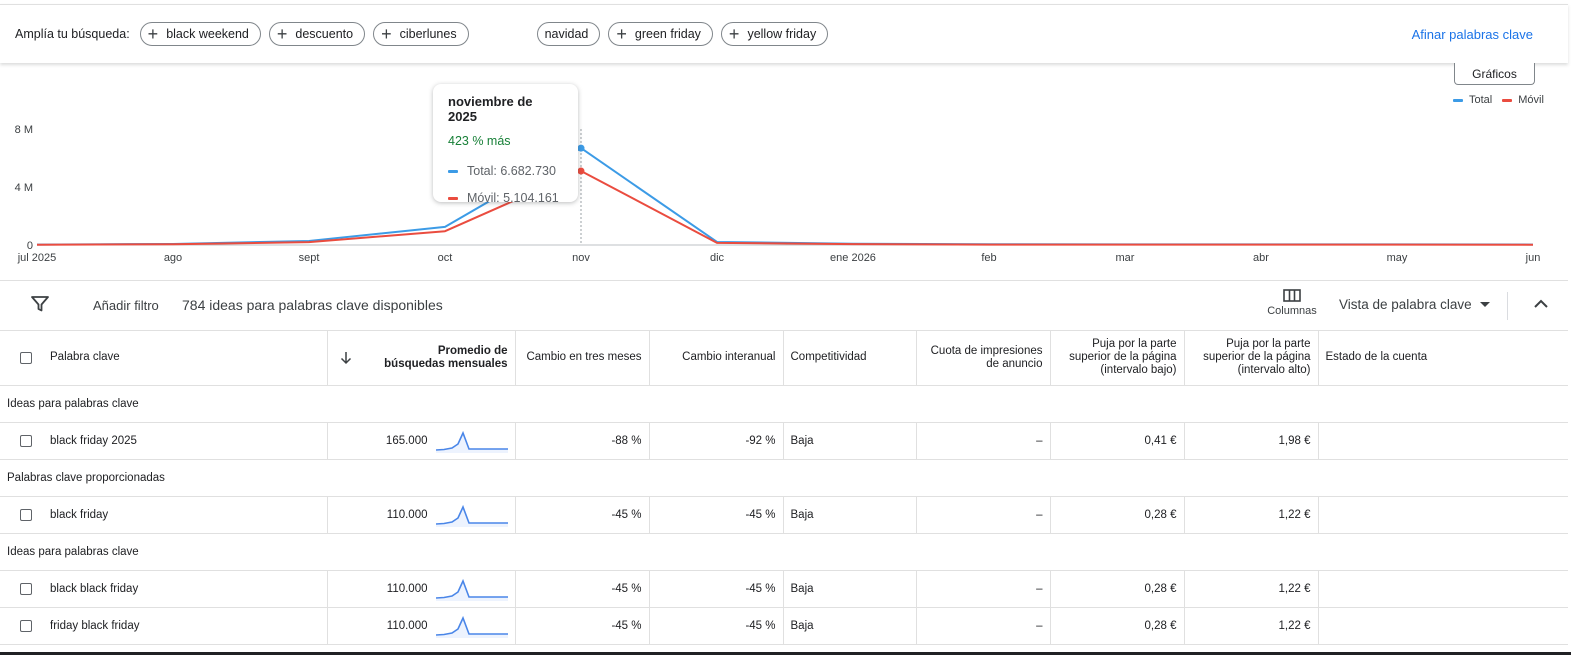 Image resolution: width=1571 pixels, height=655 pixels. I want to click on legend-mobile: Móvil, so click(1523, 100).